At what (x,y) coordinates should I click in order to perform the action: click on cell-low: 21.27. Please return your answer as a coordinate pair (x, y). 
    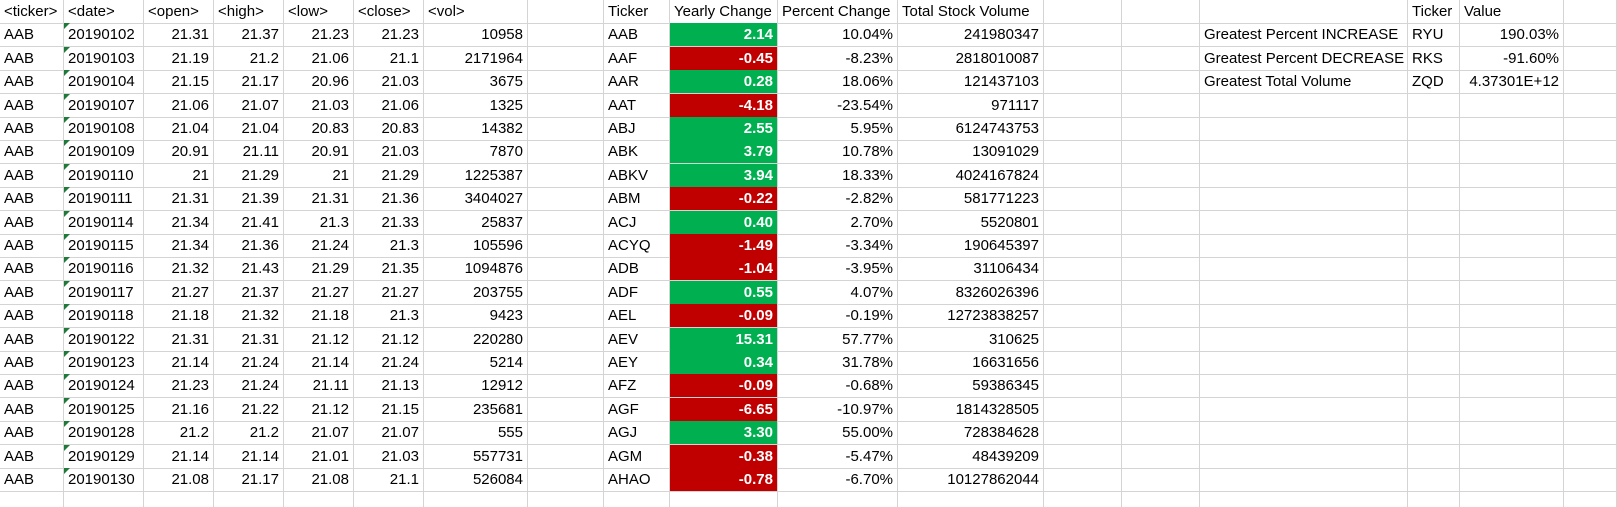
    Looking at the image, I should click on (319, 292).